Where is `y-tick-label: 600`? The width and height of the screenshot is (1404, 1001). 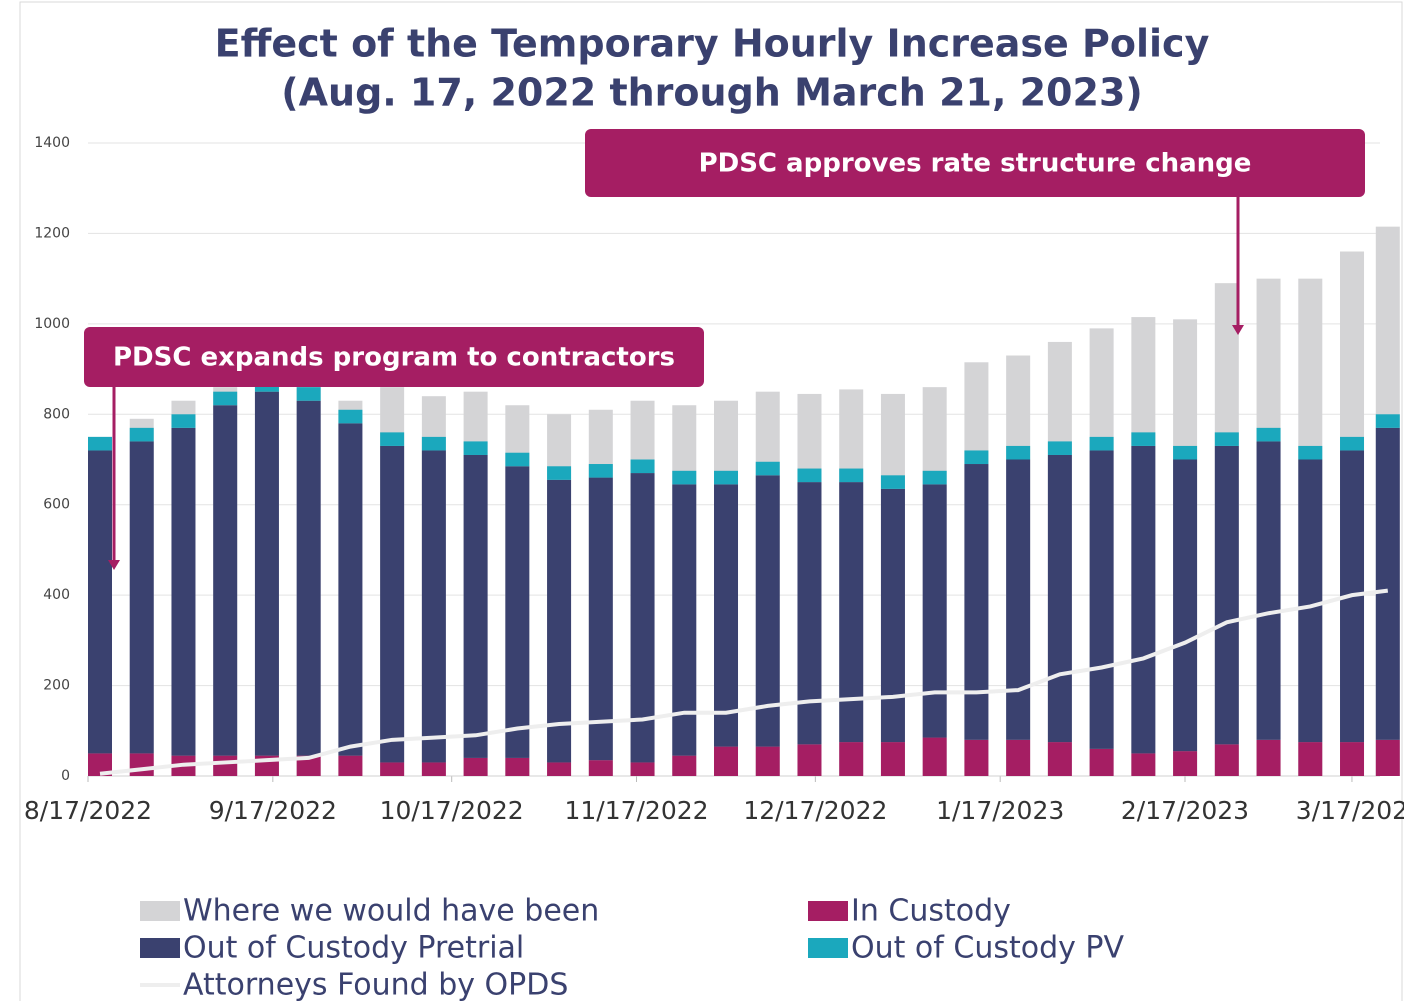
y-tick-label: 600 is located at coordinates (56, 505).